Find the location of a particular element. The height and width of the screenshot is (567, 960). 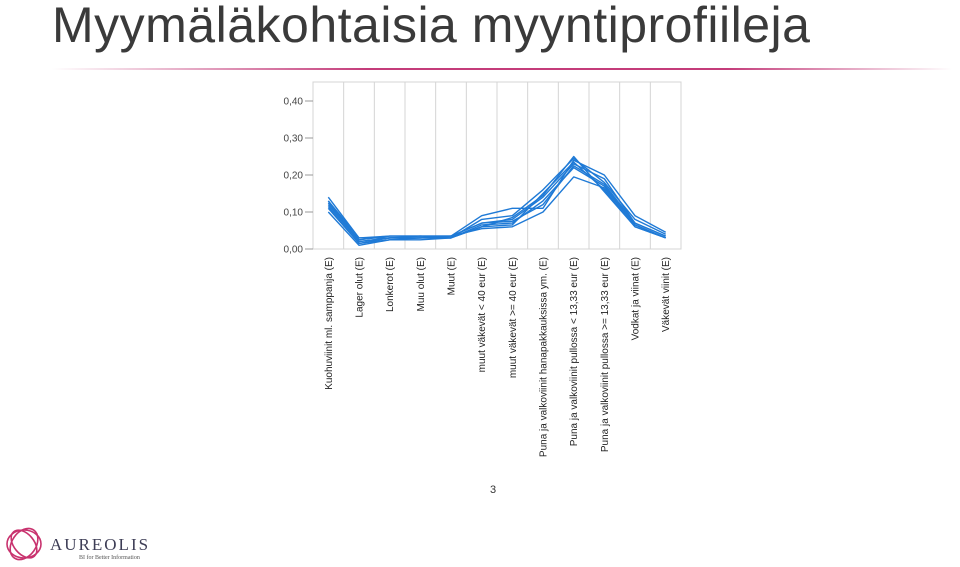

x-category-label: Vodkat ja viinat (E) is located at coordinates (636, 298).